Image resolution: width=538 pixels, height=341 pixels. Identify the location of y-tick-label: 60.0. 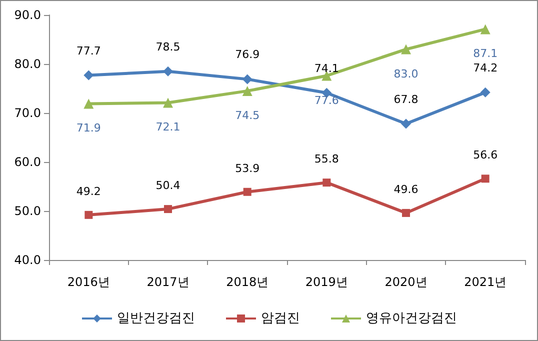
(27, 162).